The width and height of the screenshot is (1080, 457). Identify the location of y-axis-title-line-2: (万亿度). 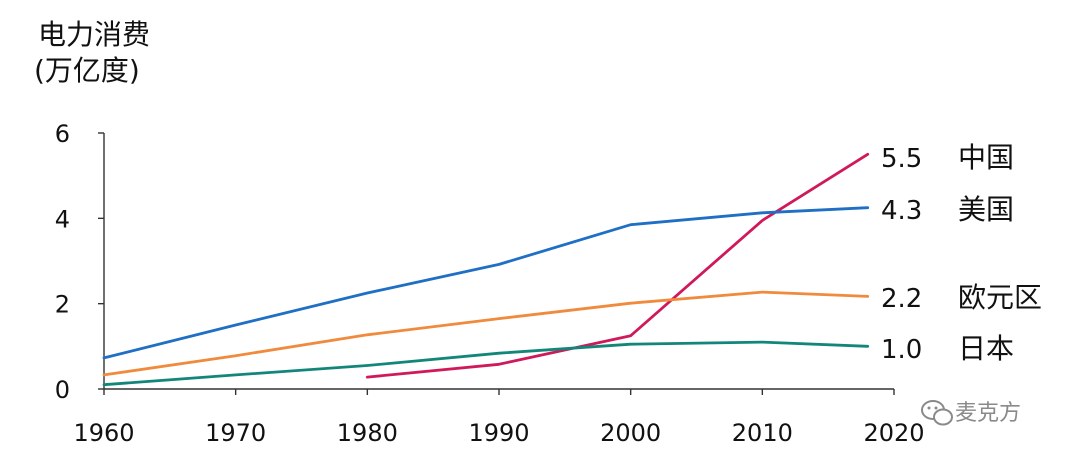
(87, 70).